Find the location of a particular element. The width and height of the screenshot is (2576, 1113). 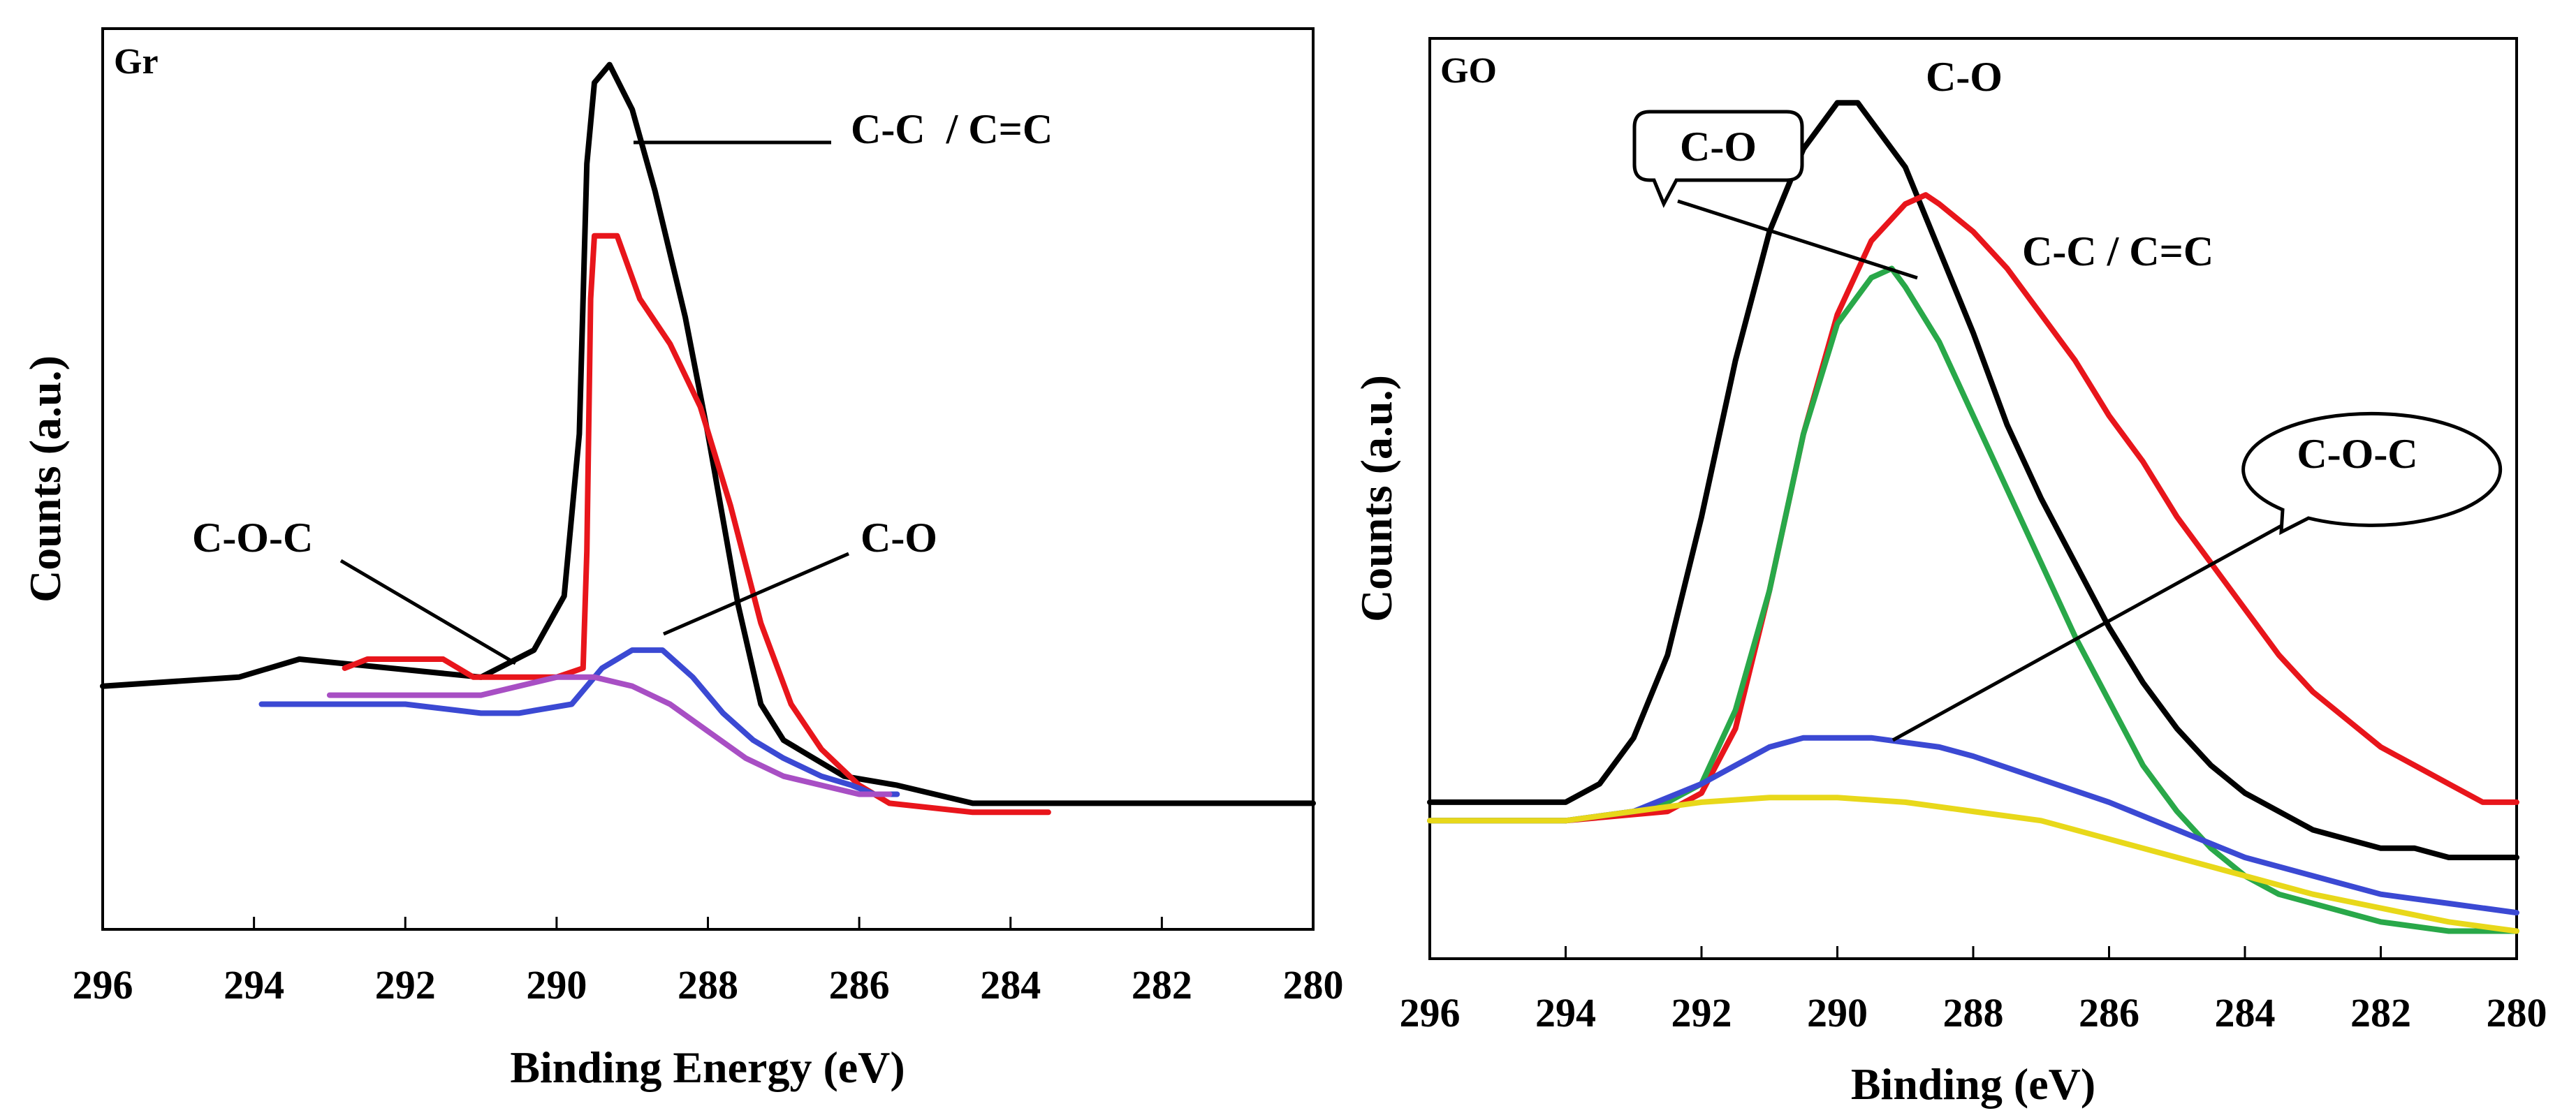

leader-line-co-gr is located at coordinates (756, 594).